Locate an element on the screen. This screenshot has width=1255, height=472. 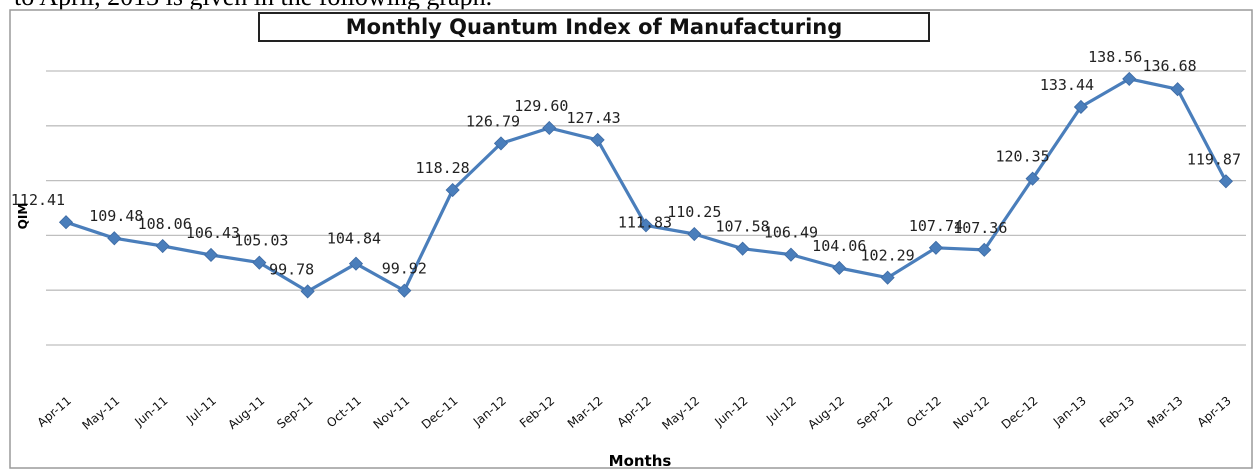
data-value-label: 99.78 is located at coordinates (291, 269).